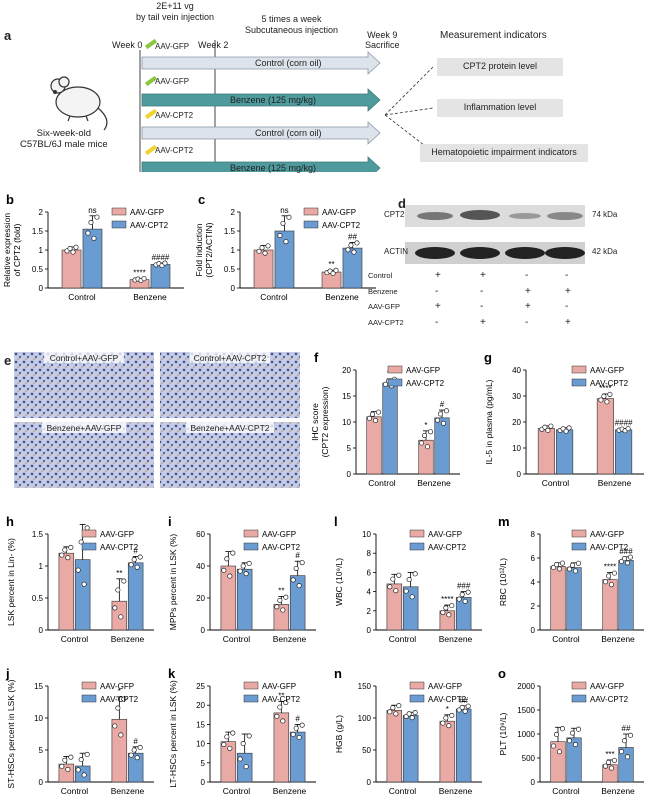  Describe the element at coordinates (609, 699) in the screenshot. I see `legend-label: AAV-CPT2` at that location.